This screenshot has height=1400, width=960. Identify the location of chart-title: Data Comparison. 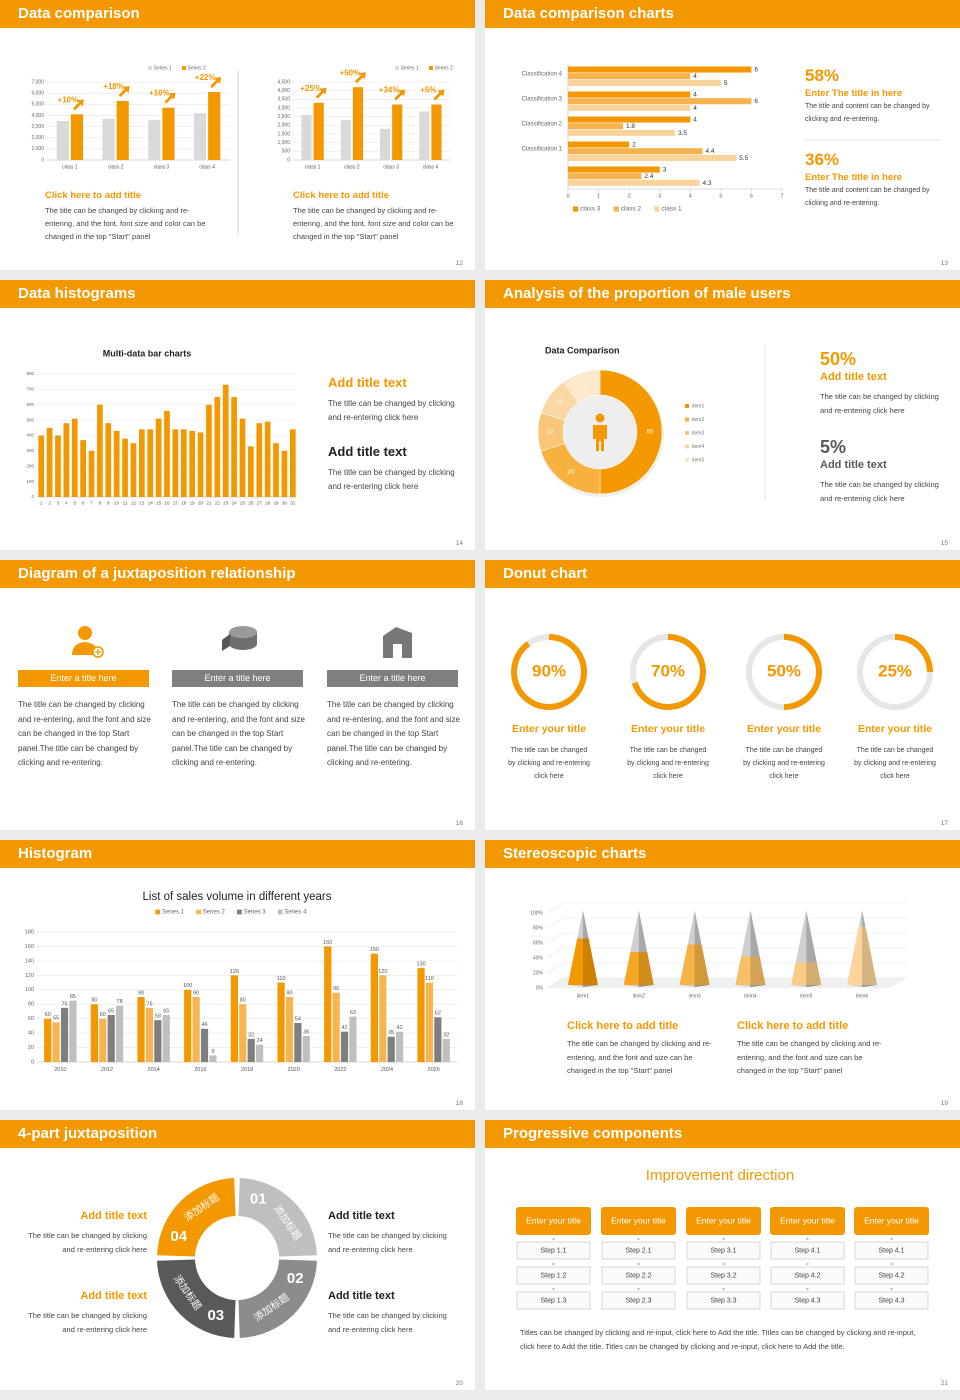
(582, 350).